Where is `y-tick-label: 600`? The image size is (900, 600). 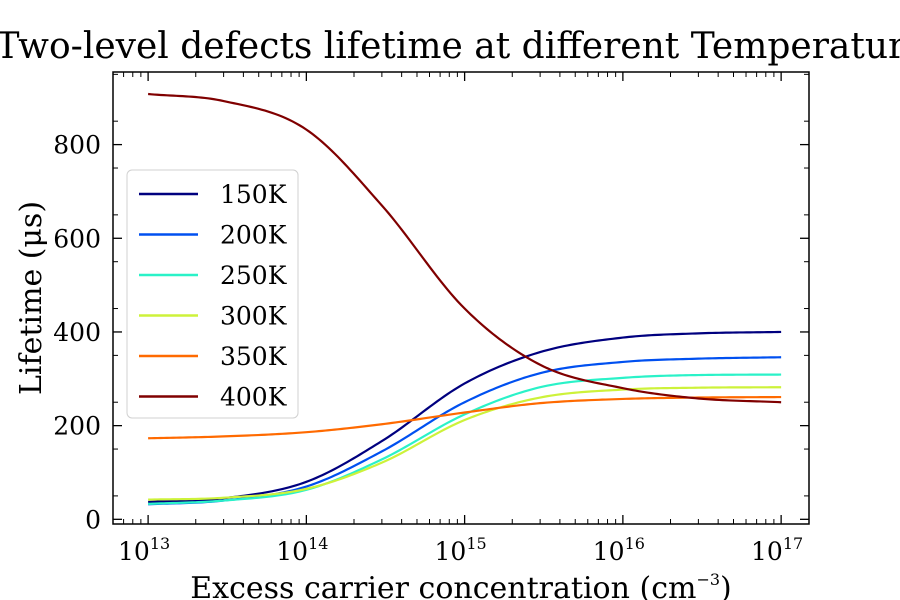
y-tick-label: 600 is located at coordinates (77, 238).